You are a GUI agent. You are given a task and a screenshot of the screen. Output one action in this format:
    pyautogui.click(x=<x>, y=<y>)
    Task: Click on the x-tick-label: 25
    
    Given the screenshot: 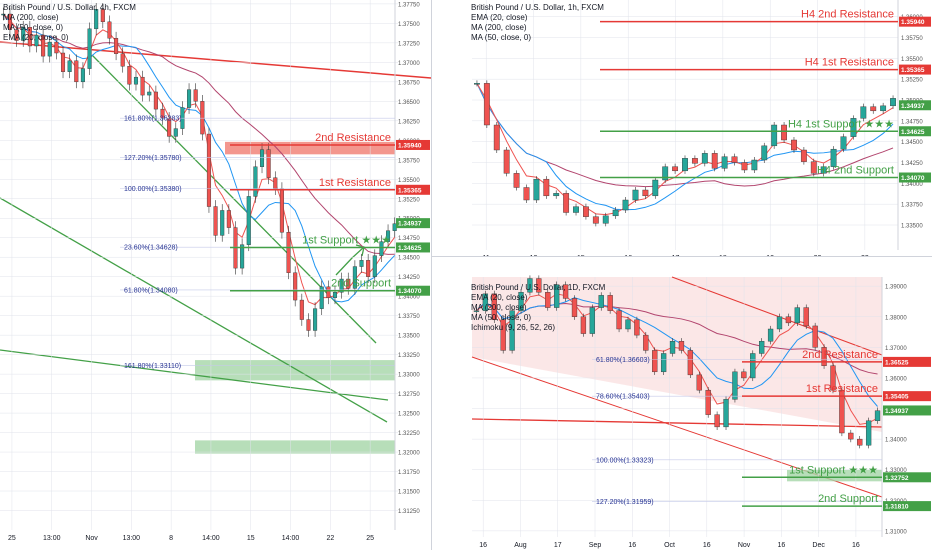 What is the action you would take?
    pyautogui.click(x=370, y=538)
    